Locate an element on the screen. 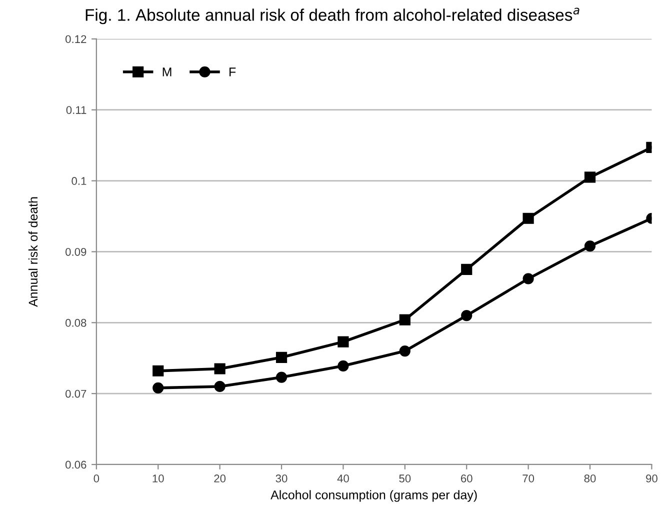  x-tick-label: 20 is located at coordinates (220, 478).